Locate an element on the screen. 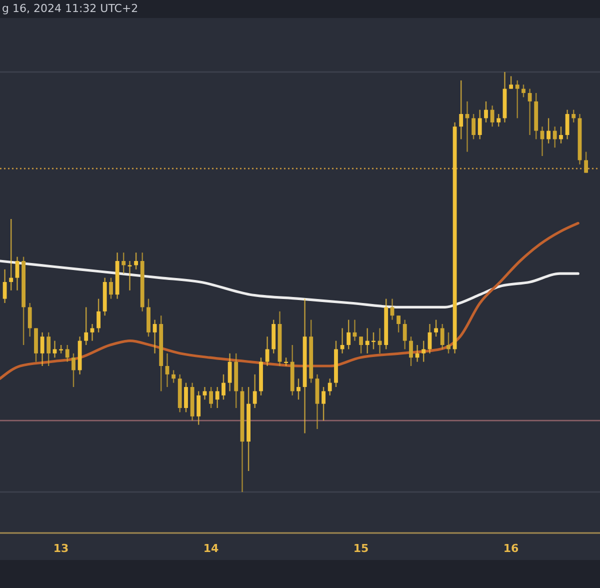 The width and height of the screenshot is (600, 588). x-tick-label: 14 is located at coordinates (211, 548).